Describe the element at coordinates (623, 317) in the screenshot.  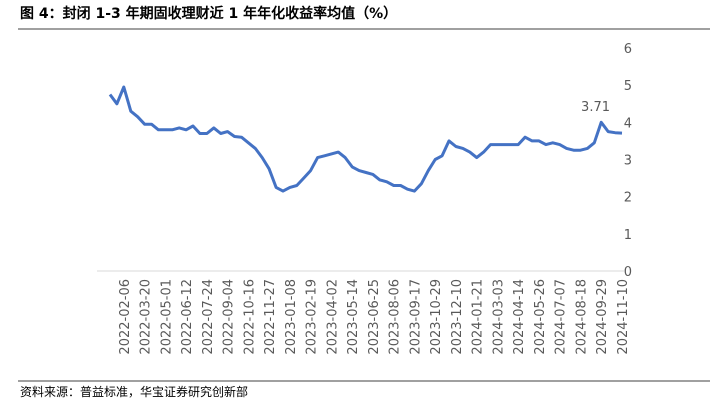
I see `x-tick-label: 2024-11-10` at that location.